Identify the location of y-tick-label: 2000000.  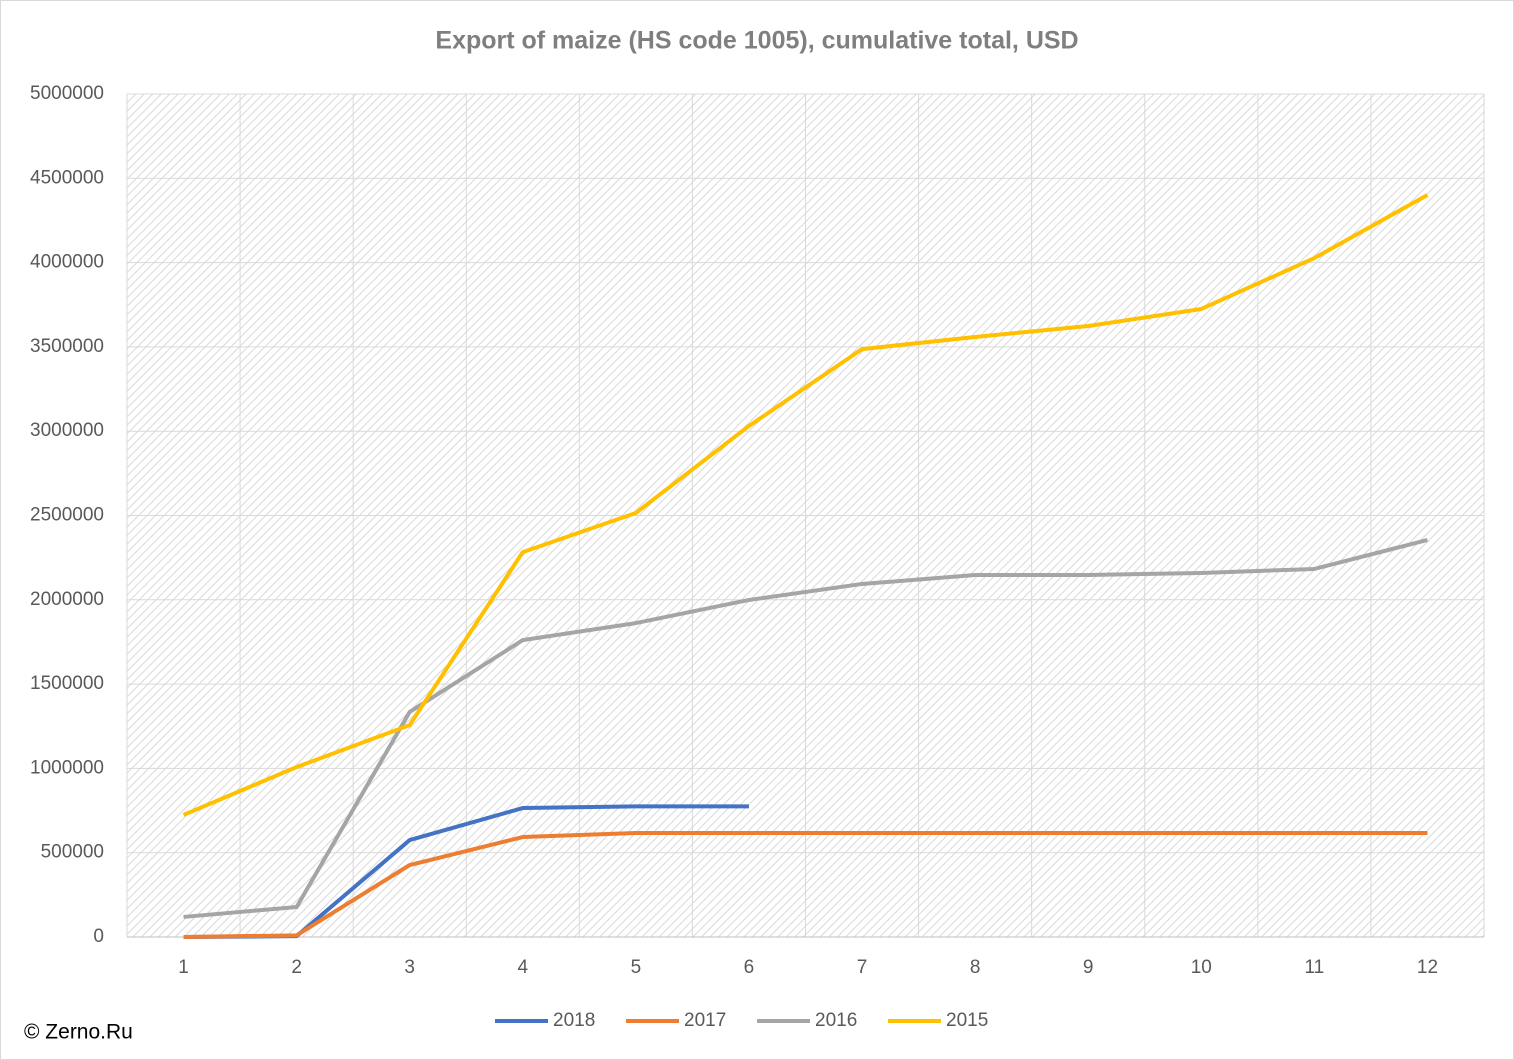
(67, 599).